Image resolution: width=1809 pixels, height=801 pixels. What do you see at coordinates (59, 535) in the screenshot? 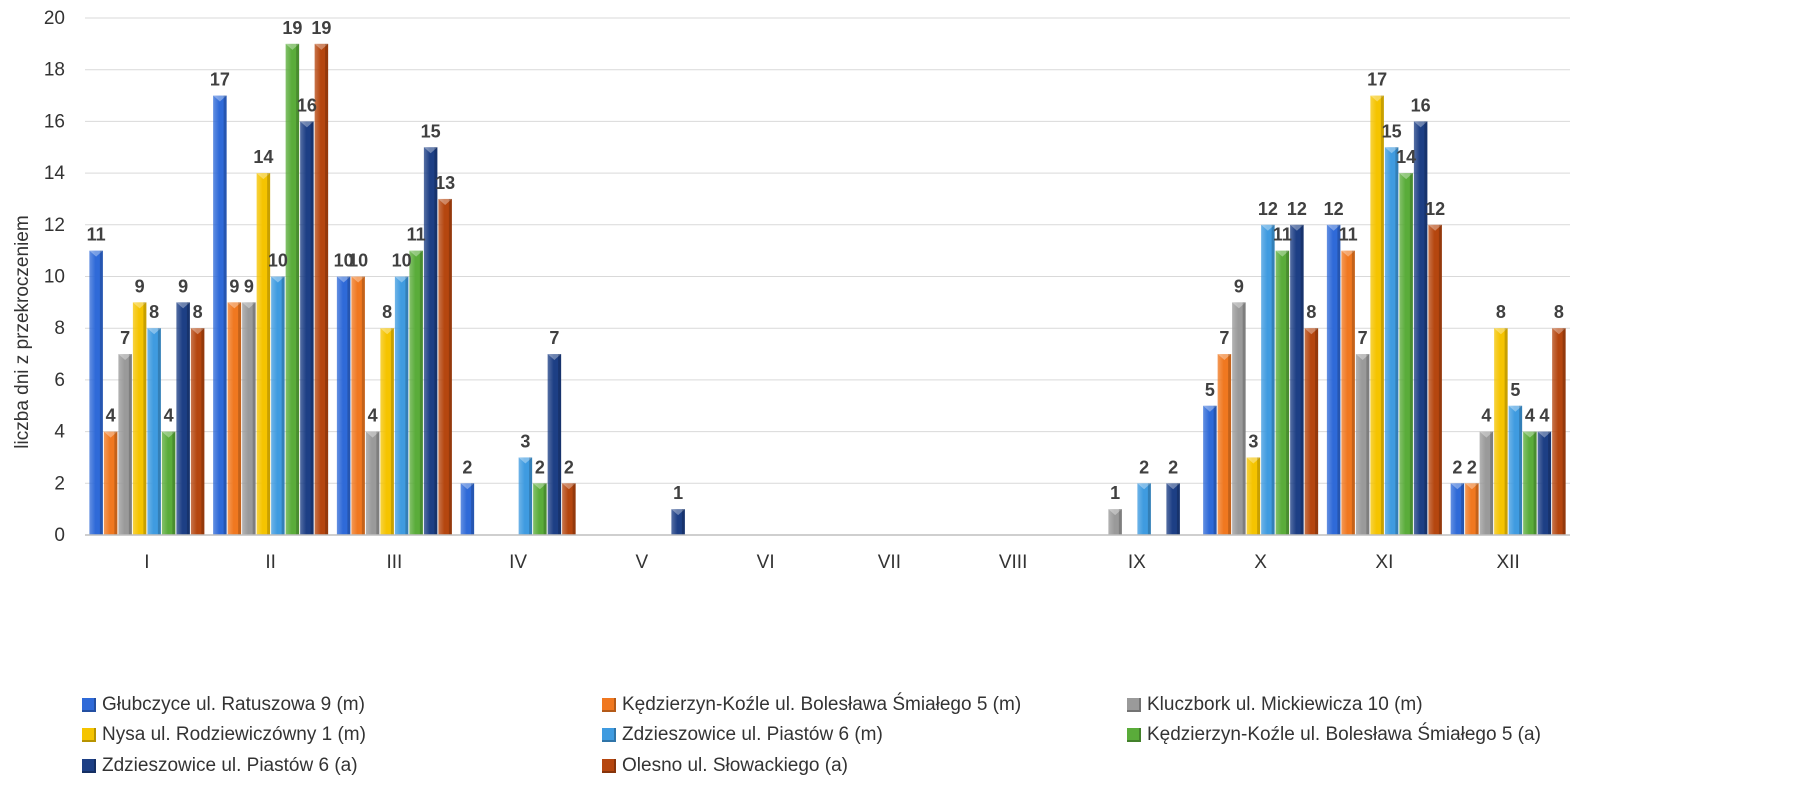
I see `y-tick-label: 0` at bounding box center [59, 535].